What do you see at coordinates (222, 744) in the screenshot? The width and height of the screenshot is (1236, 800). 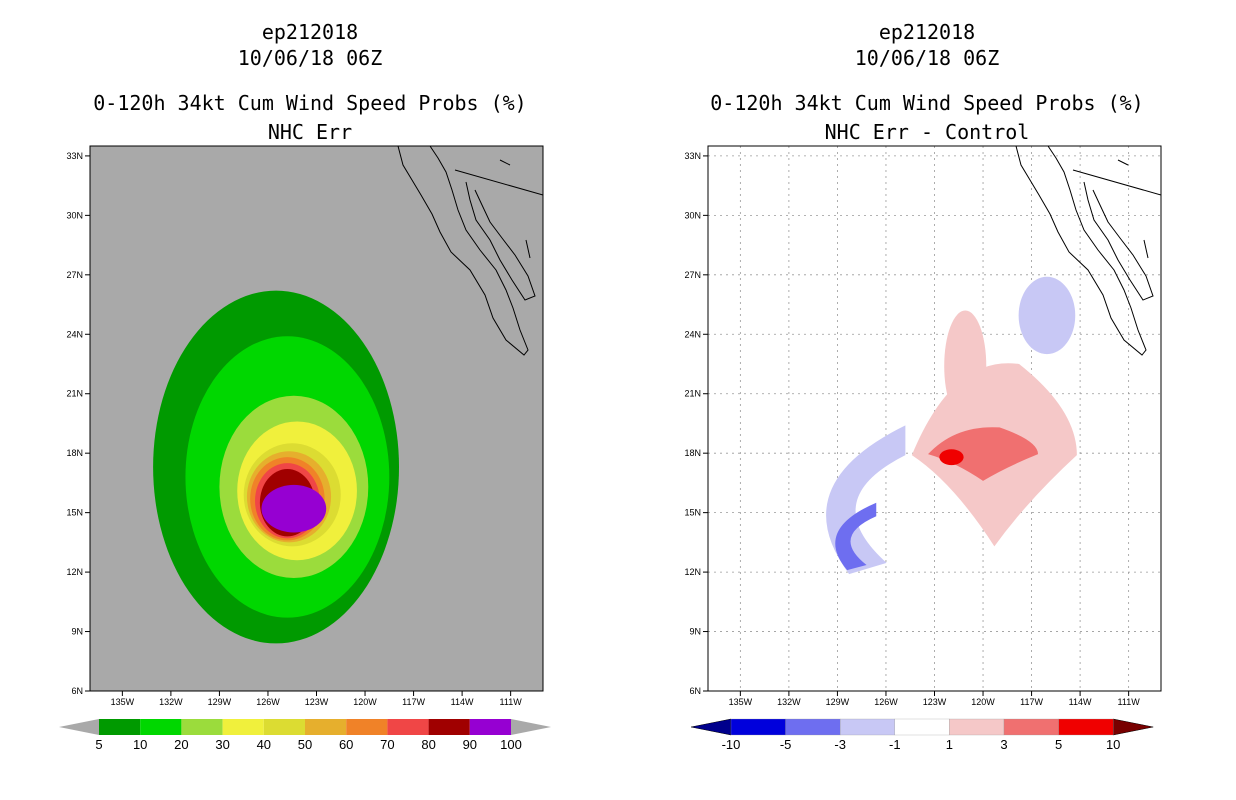 I see `colorbar-label: 30` at bounding box center [222, 744].